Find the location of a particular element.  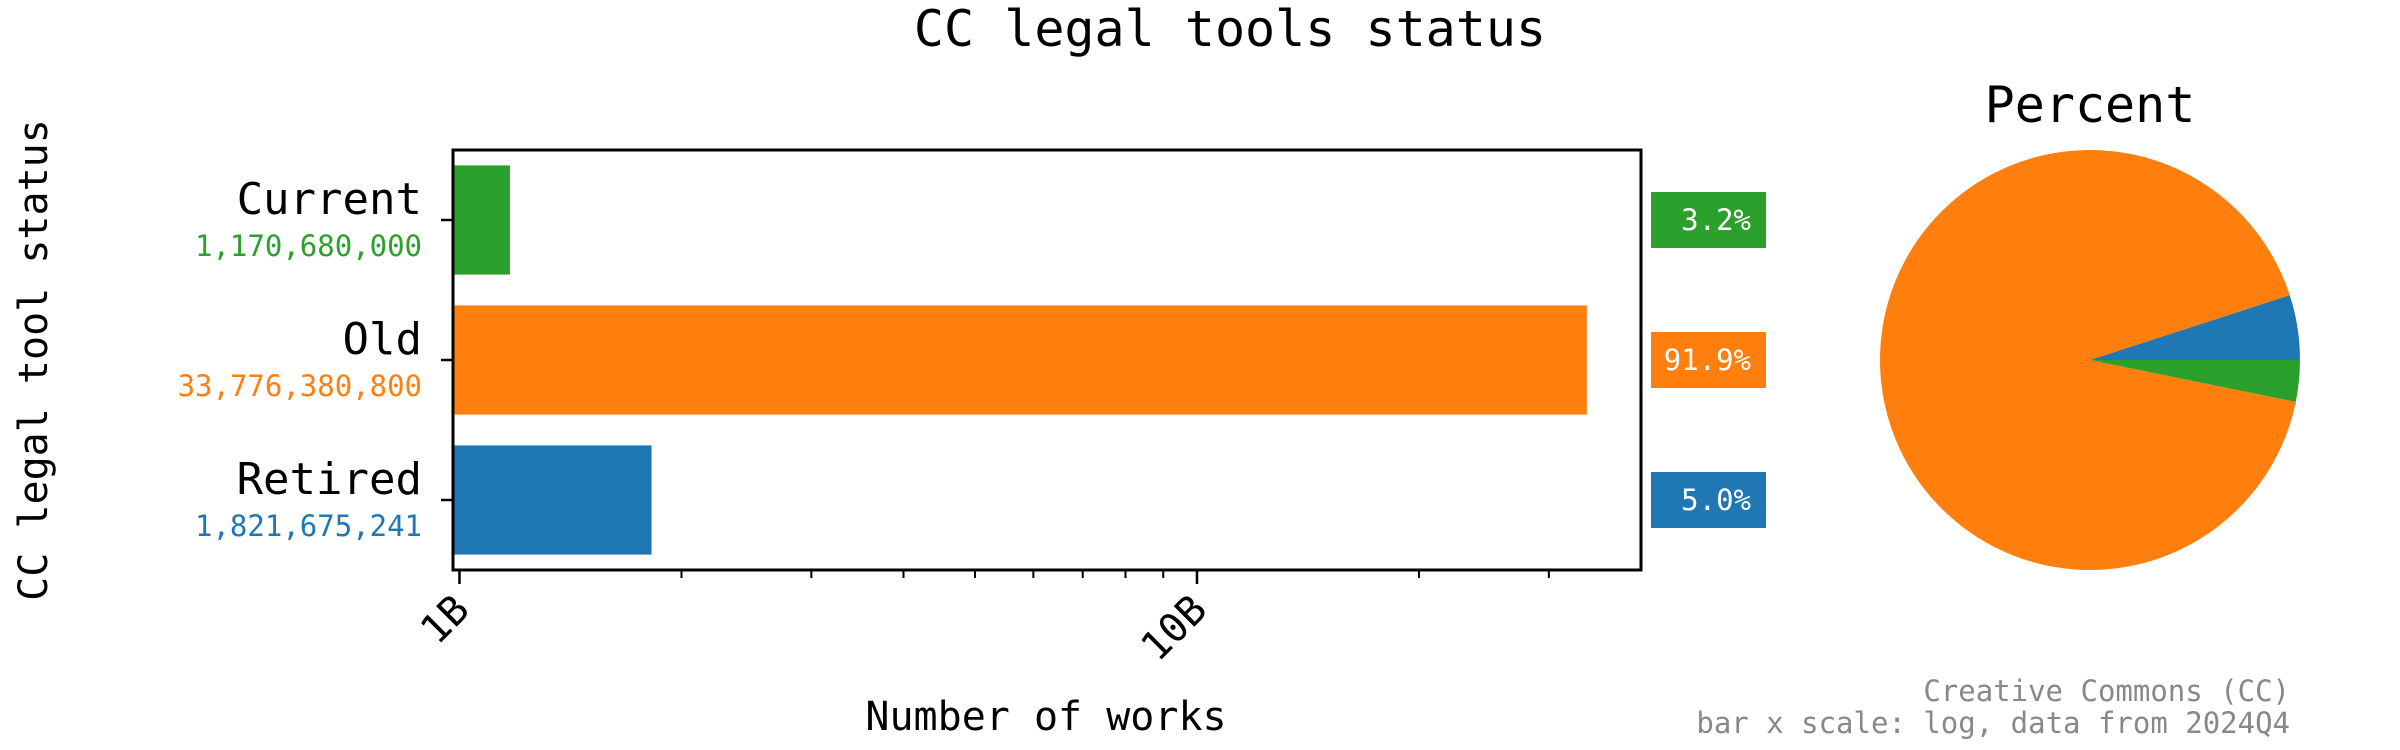

x-axis-label: Number of works is located at coordinates (1045, 717).